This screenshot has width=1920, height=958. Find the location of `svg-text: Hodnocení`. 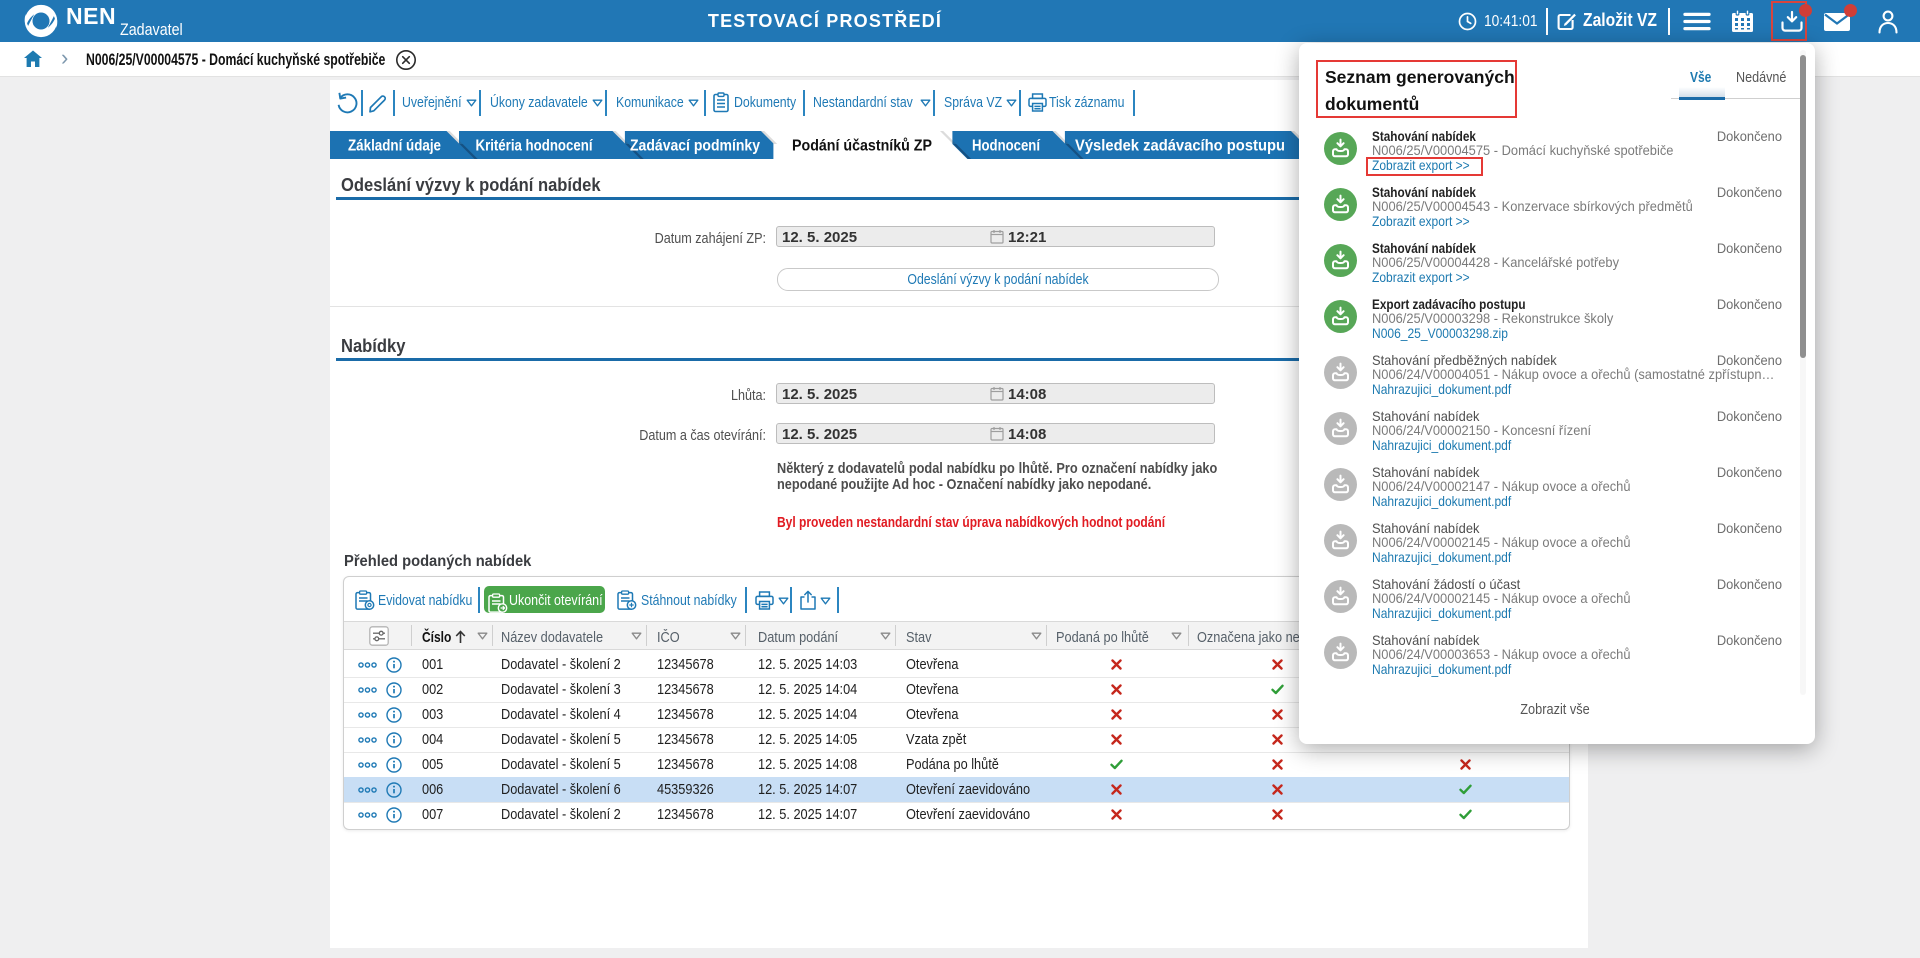

svg-text: Hodnocení is located at coordinates (1006, 146).